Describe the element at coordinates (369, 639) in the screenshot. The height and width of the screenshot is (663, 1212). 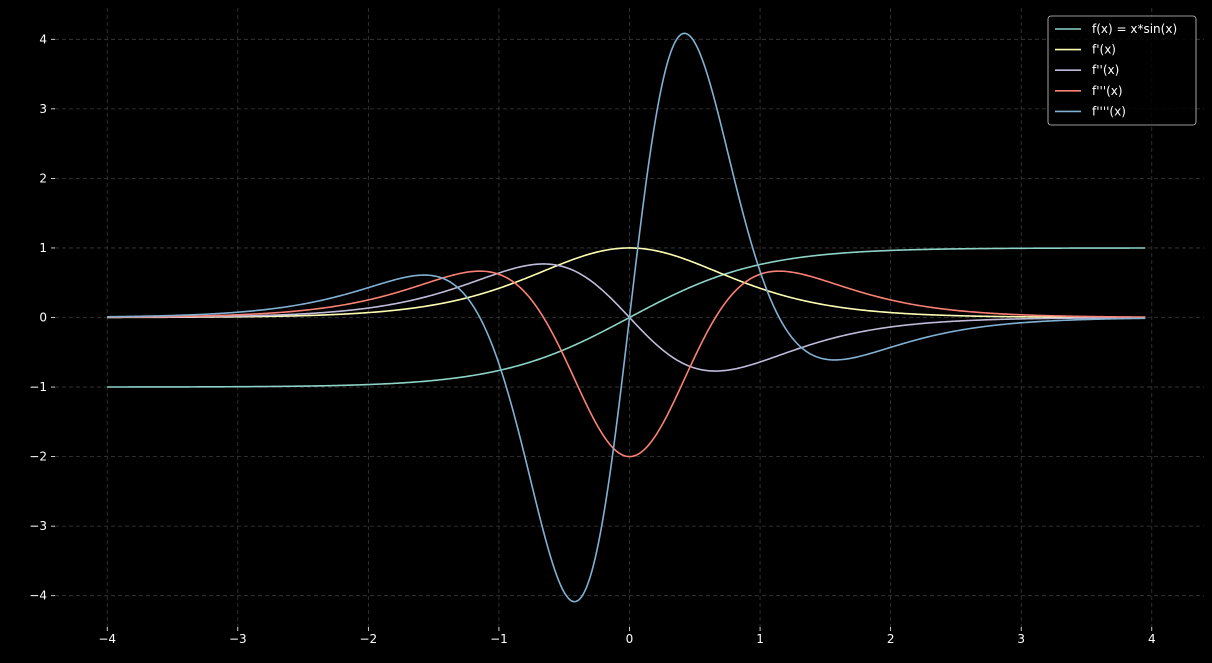
I see `x-tick-label: −2` at that location.